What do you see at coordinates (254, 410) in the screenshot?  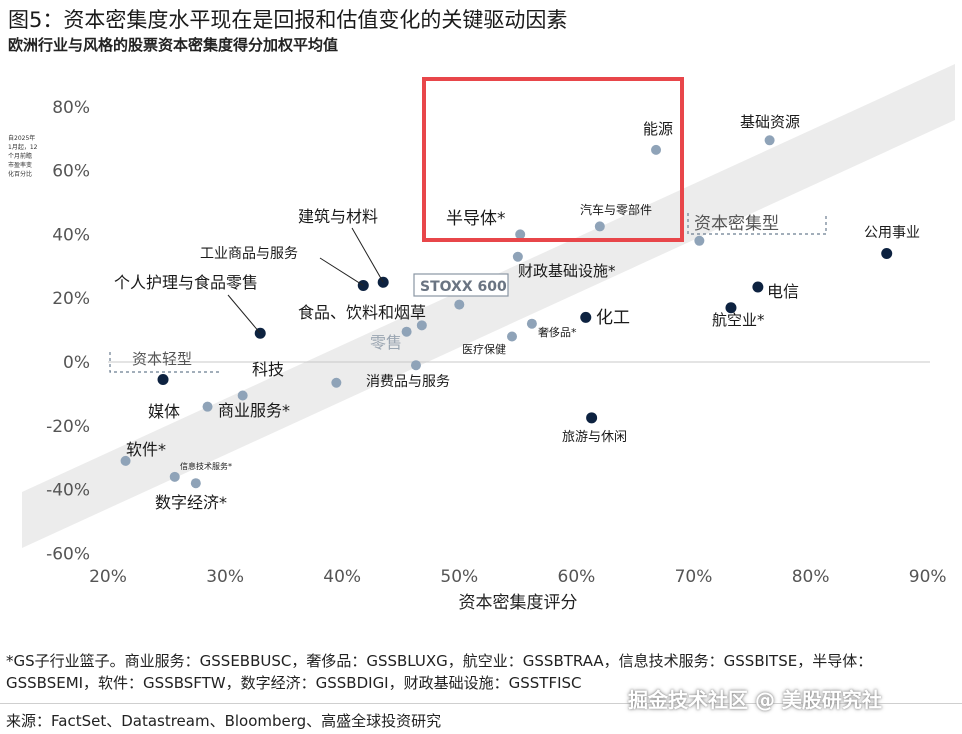 I see `point-label: 商业服务*` at bounding box center [254, 410].